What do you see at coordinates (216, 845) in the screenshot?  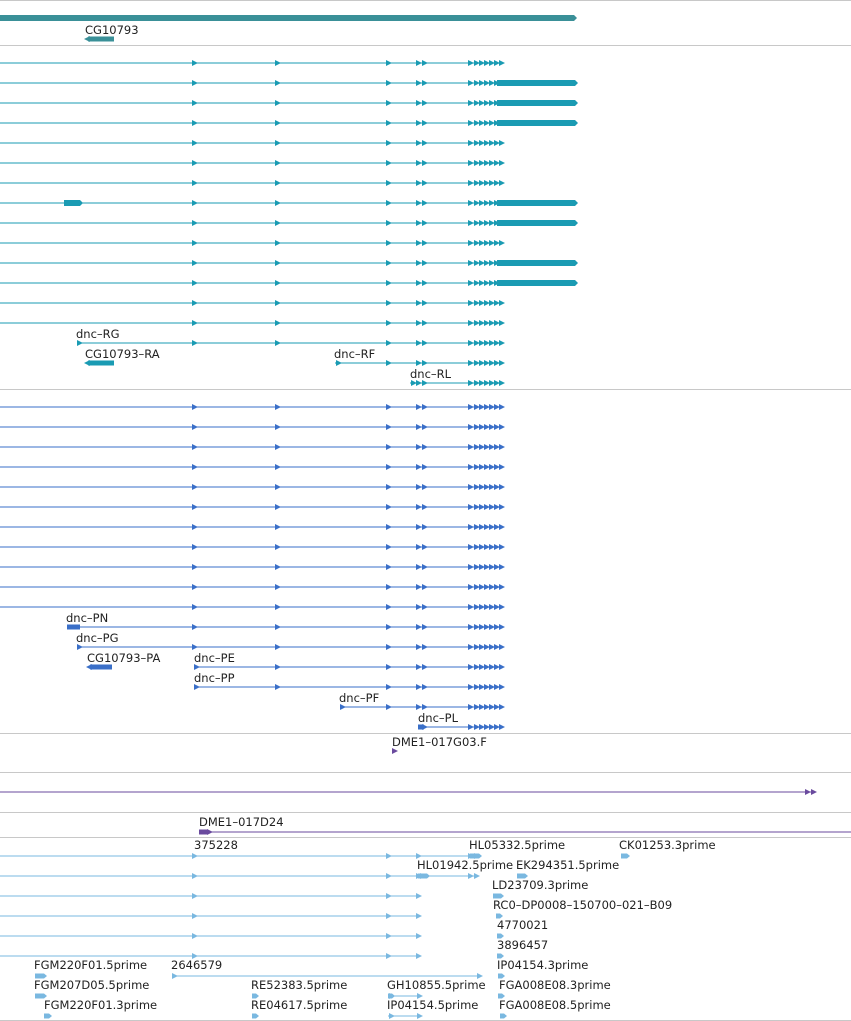 I see `label-est-n375228: 375228` at bounding box center [216, 845].